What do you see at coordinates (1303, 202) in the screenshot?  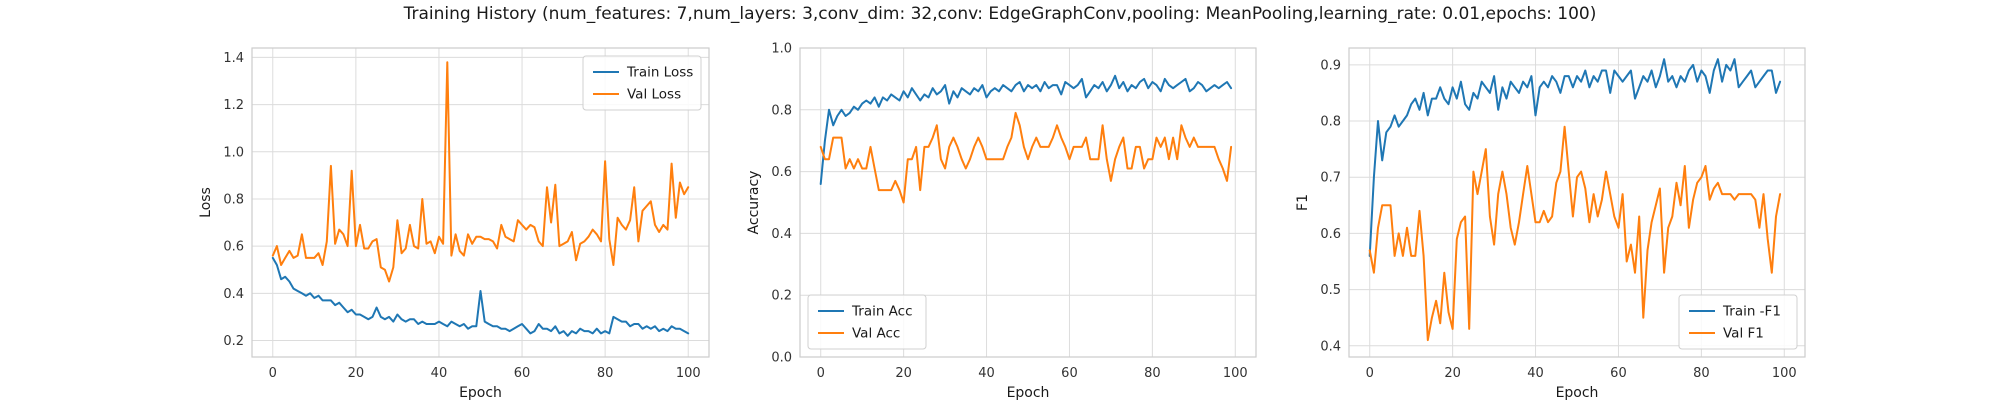 I see `y-axis-label: F1` at bounding box center [1303, 202].